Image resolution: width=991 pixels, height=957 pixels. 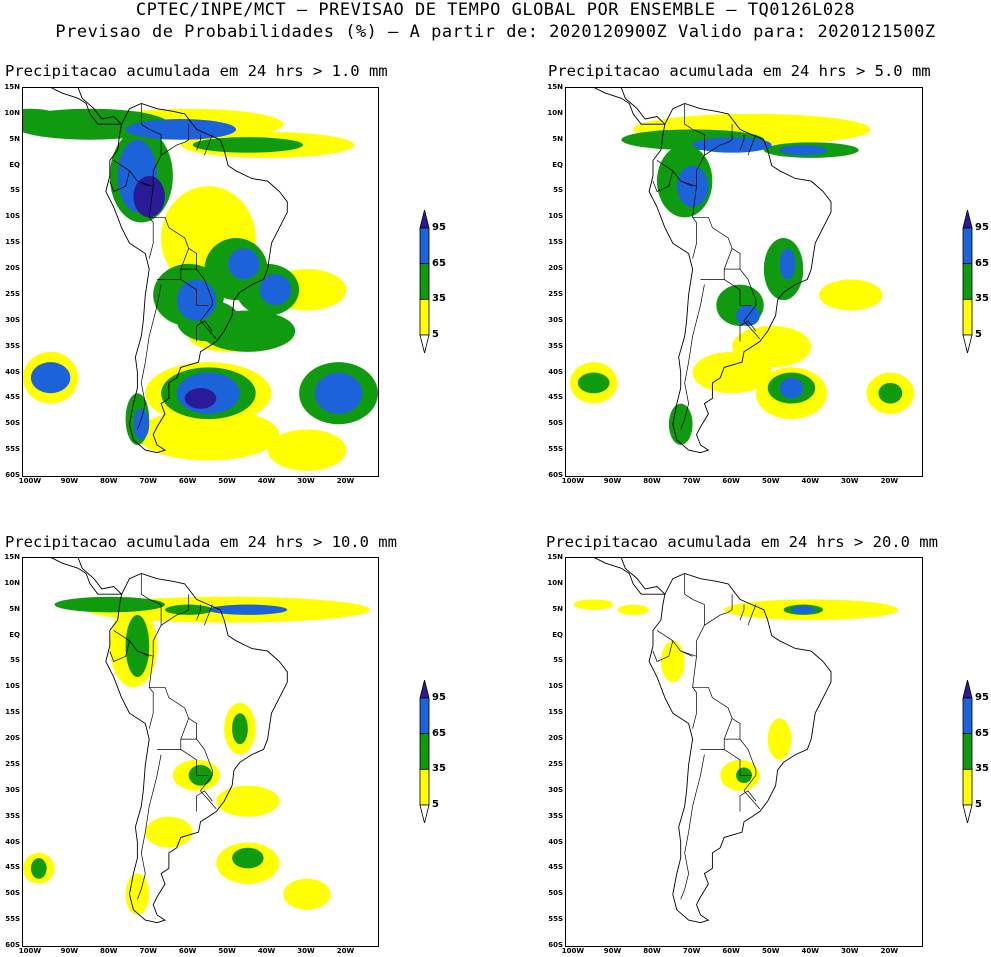 I want to click on panel-4-colorbar: 95 65 35 5, so click(x=976, y=751).